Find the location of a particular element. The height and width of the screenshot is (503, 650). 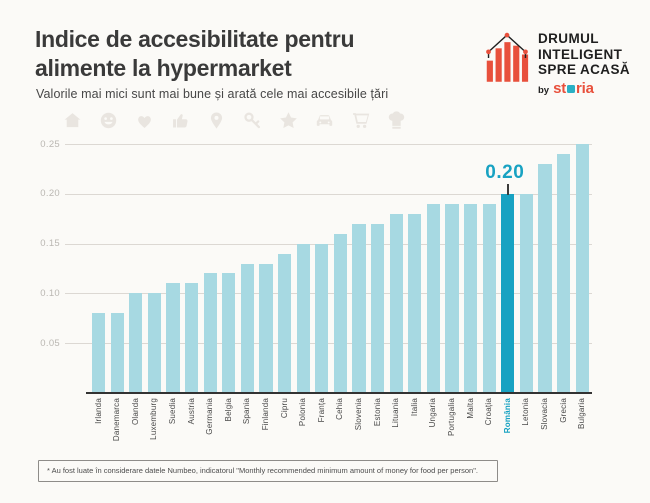

logo-drumul-inteligent: DRUMUL INTELIGENT SPRE ACASĂ by st ria is located at coordinates (557, 63).